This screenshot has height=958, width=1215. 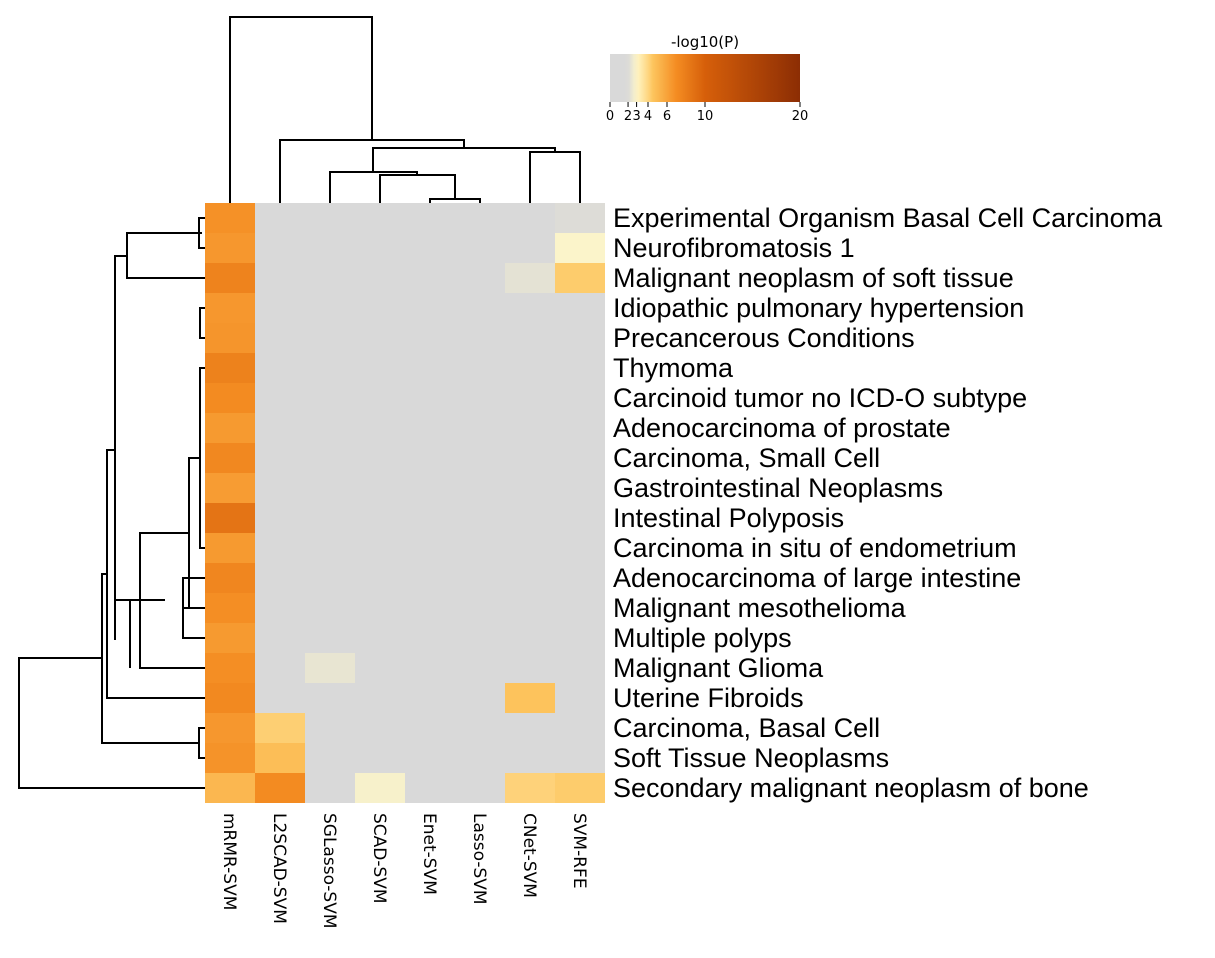 What do you see at coordinates (673, 368) in the screenshot?
I see `row-label: Thymoma` at bounding box center [673, 368].